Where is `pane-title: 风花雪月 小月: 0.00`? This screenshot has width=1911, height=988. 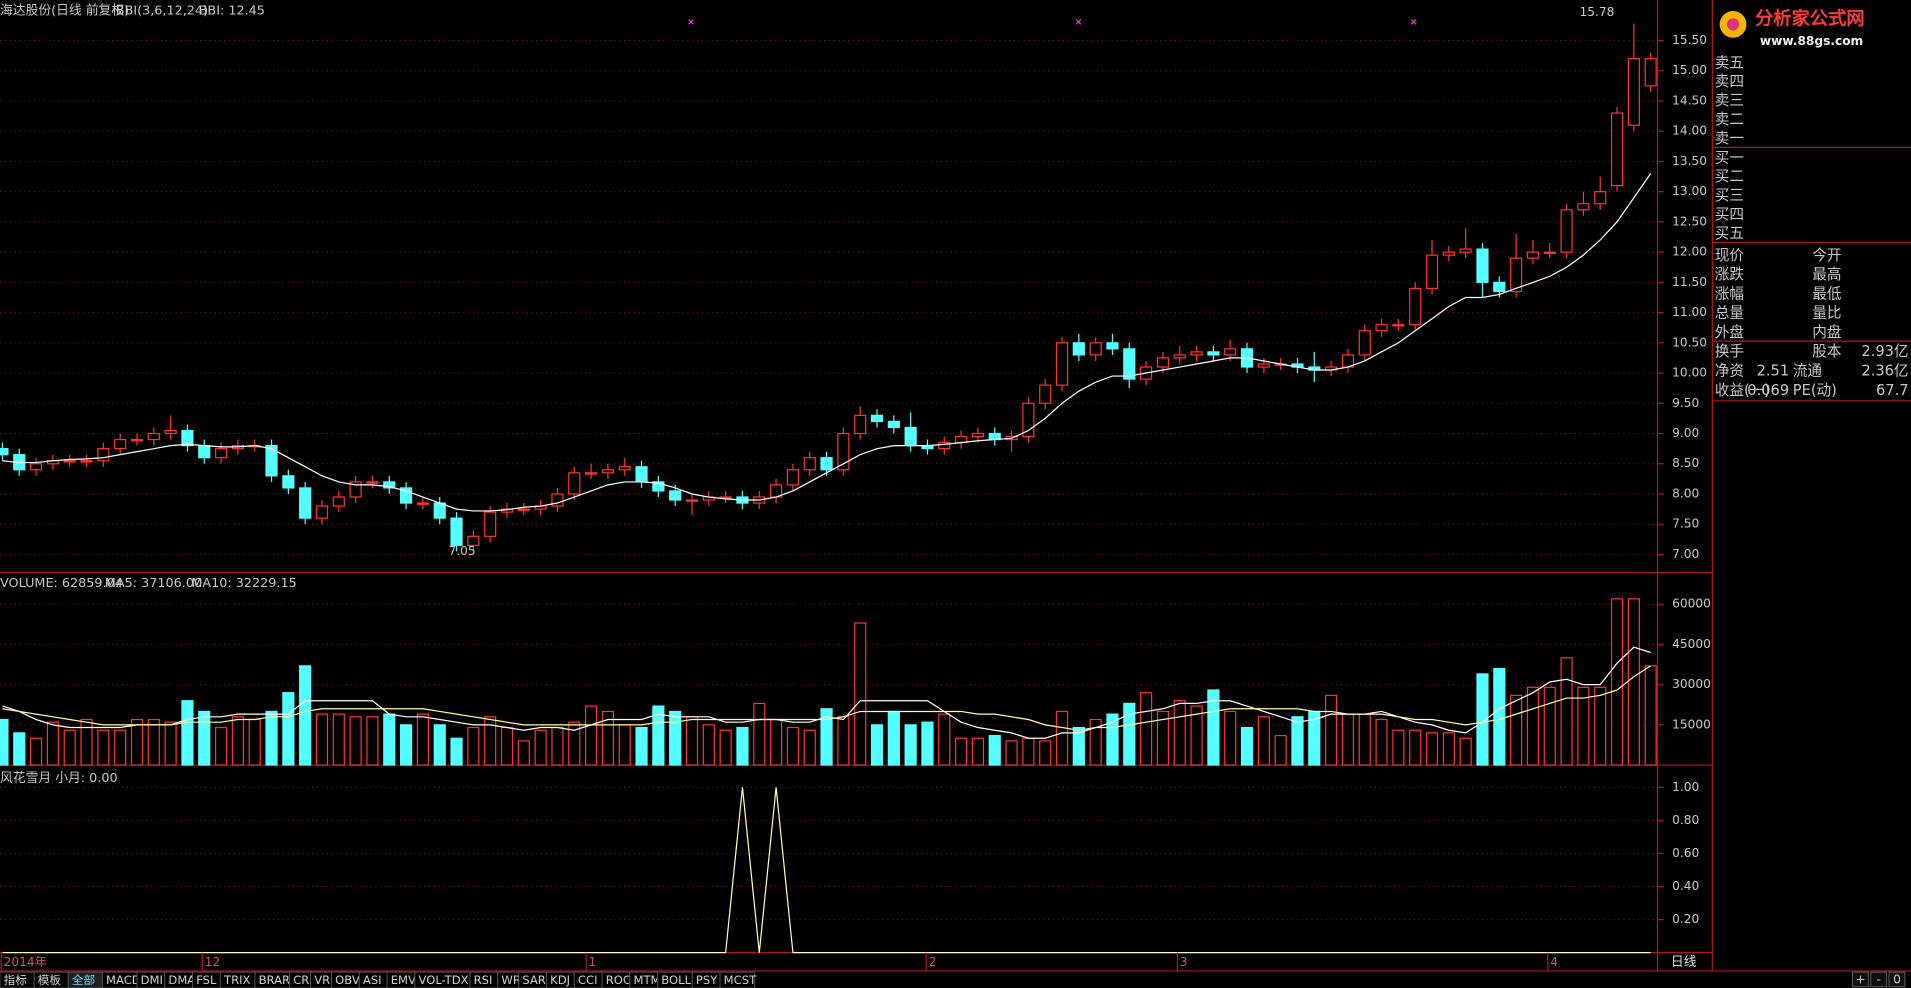
pane-title: 风花雪月 小月: 0.00 is located at coordinates (59, 778).